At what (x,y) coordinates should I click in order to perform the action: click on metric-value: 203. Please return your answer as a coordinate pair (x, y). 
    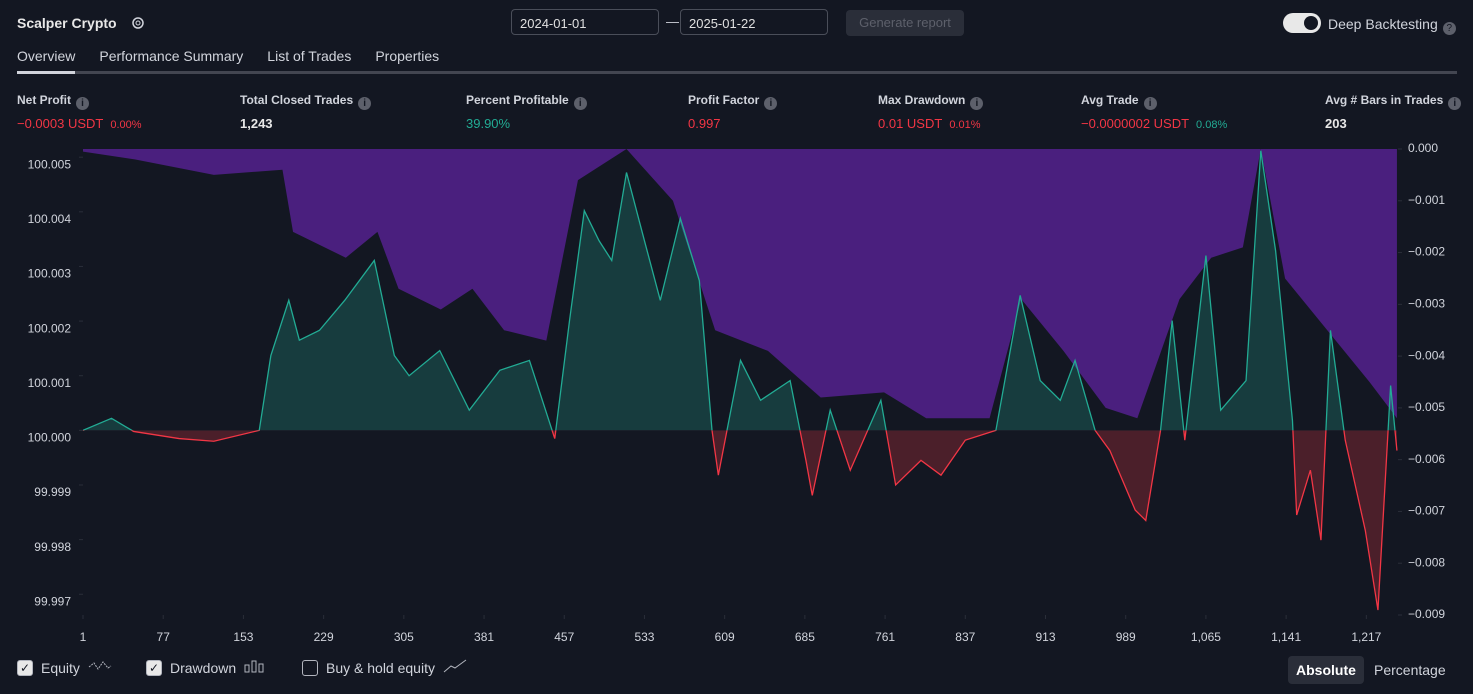
    Looking at the image, I should click on (1336, 123).